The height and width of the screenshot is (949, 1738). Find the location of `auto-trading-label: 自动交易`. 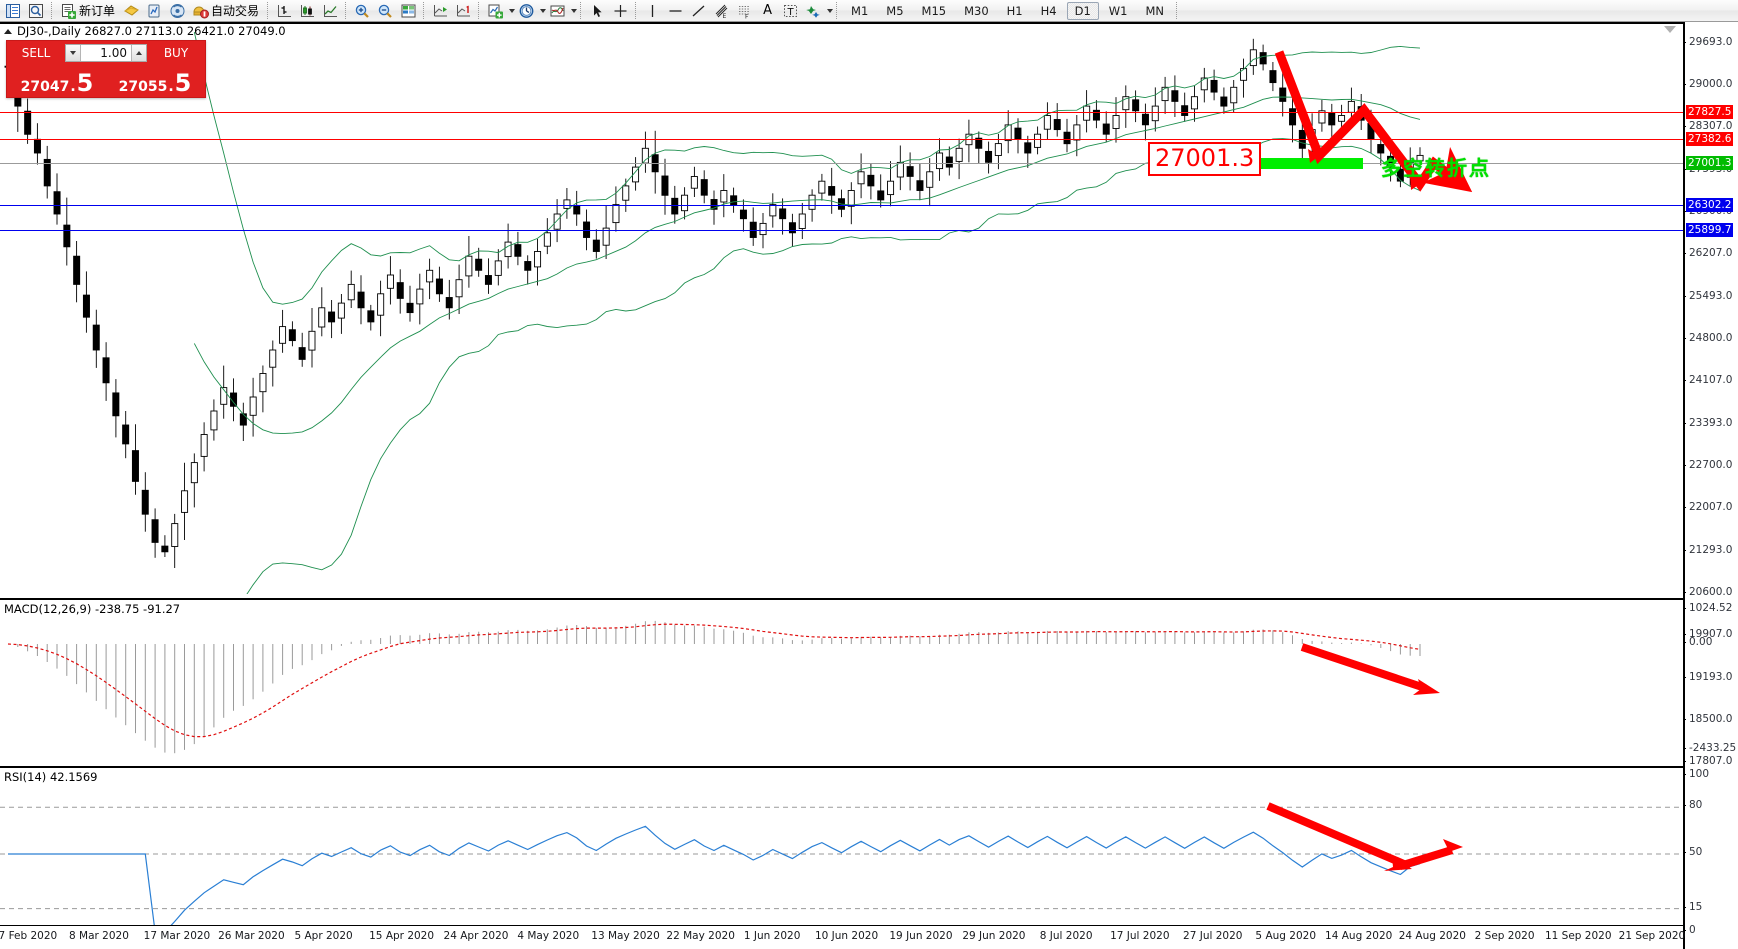

auto-trading-label: 自动交易 is located at coordinates (235, 11).